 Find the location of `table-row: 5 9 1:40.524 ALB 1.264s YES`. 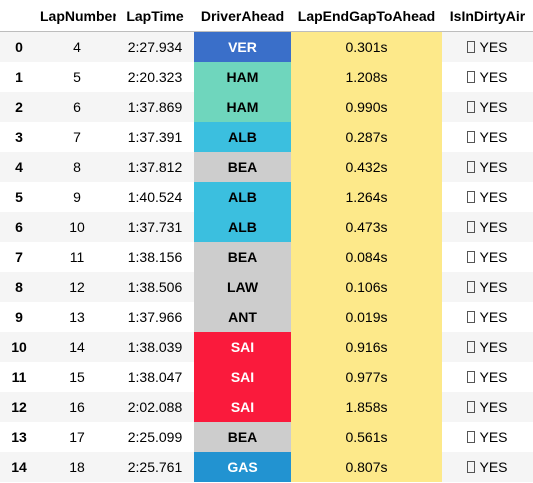

table-row: 5 9 1:40.524 ALB 1.264s YES is located at coordinates (266, 196).